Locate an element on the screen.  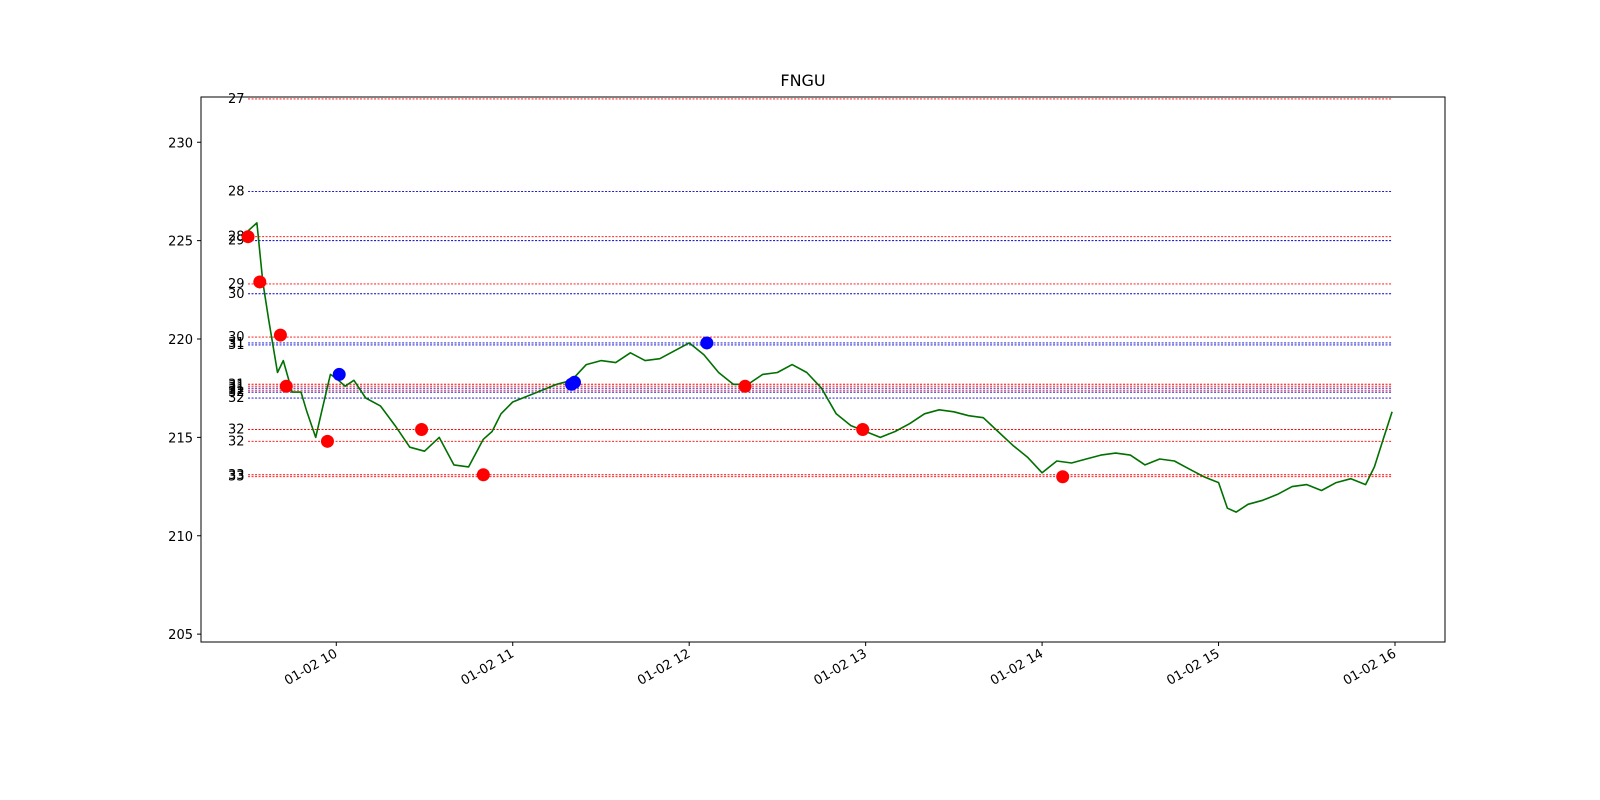
y-tick-label: 230 is located at coordinates (180, 143).